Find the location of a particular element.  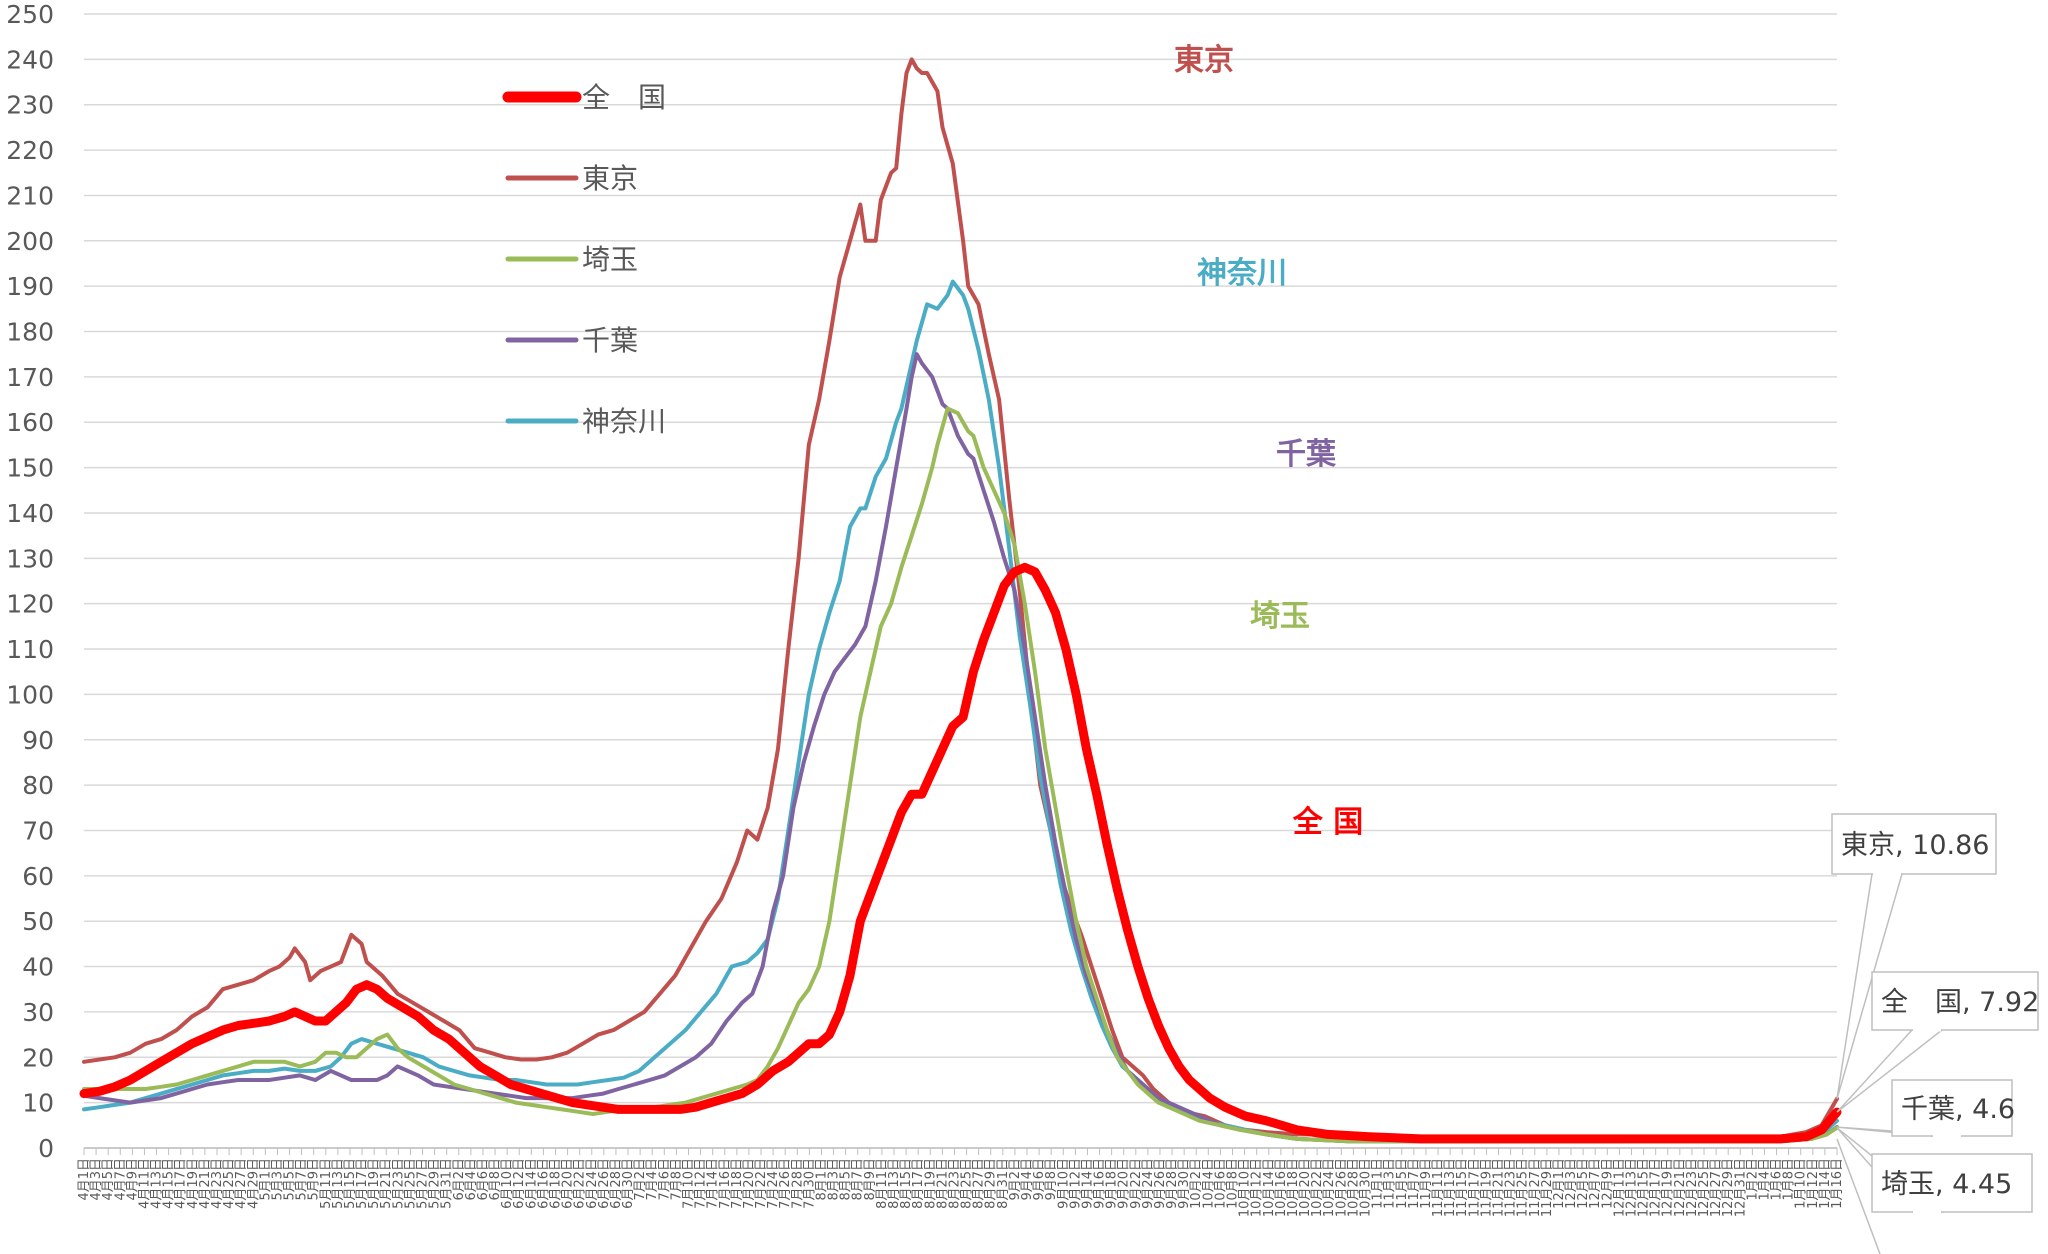

legend-label: 埼玉 is located at coordinates (610, 259).